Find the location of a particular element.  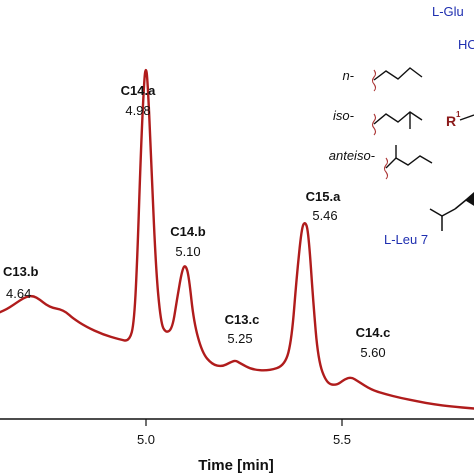

peak-rt-c13b: 4.64 is located at coordinates (18, 293).